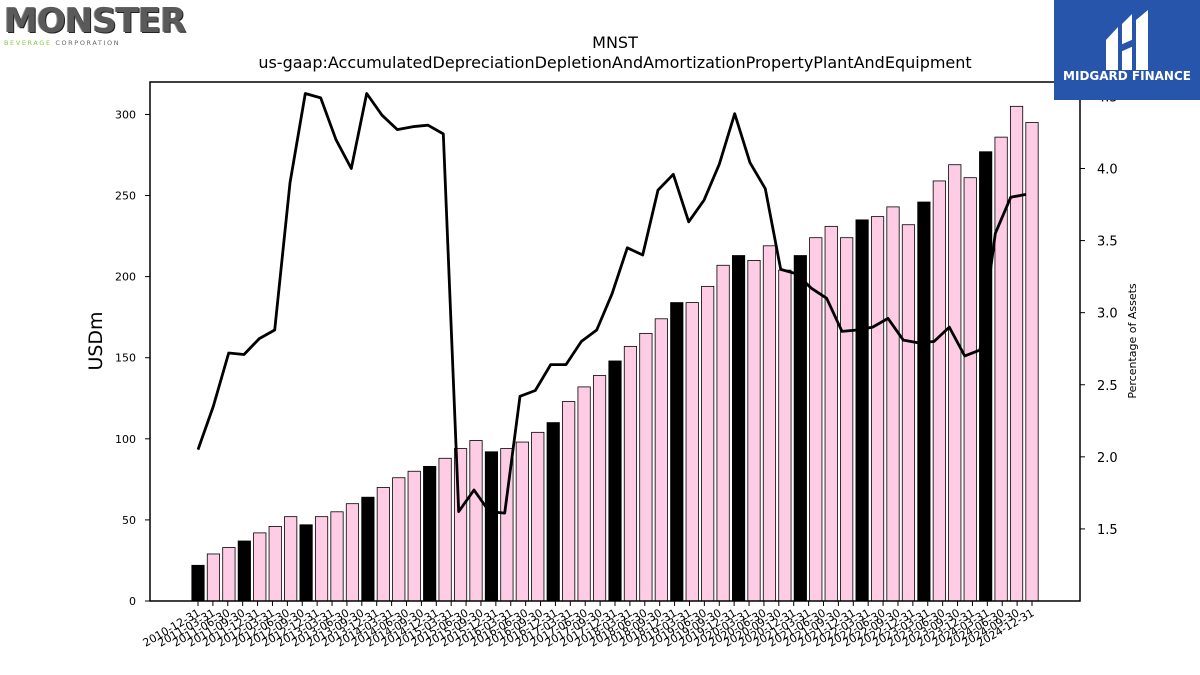  I want to click on midgard-finance-logo: MIDGARD FINANCE, so click(1127, 50).